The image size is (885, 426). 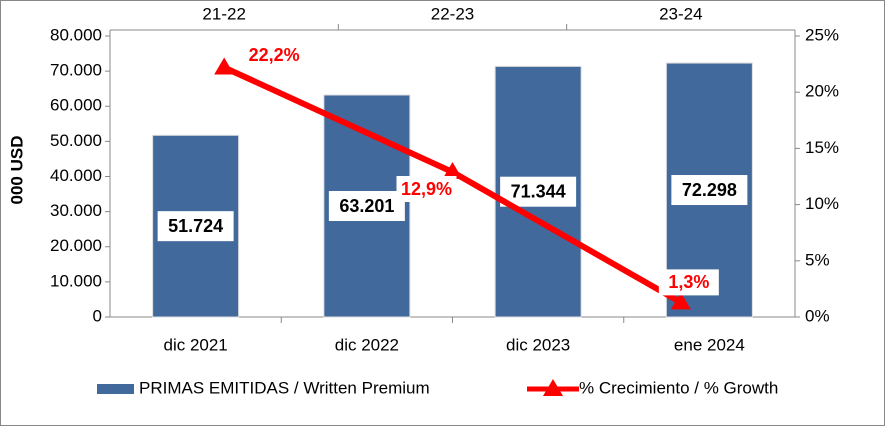 I want to click on y2-tick-label: 0%, so click(x=817, y=315).